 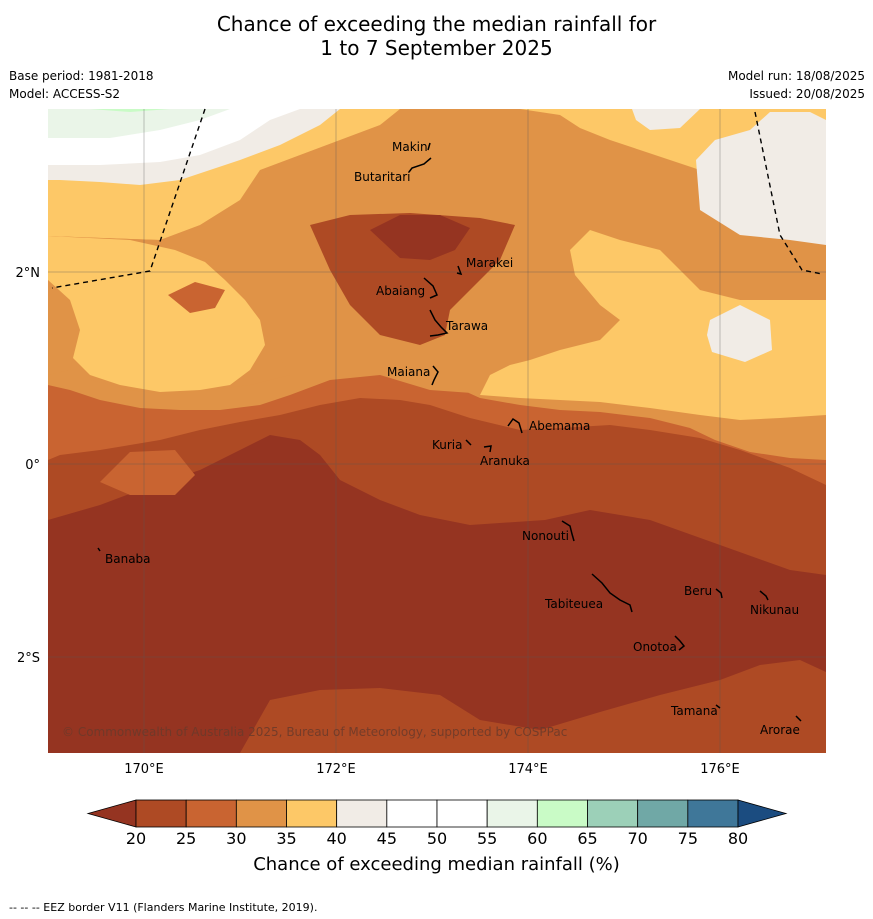 What do you see at coordinates (111, 813) in the screenshot?
I see `colorbar-extend-low` at bounding box center [111, 813].